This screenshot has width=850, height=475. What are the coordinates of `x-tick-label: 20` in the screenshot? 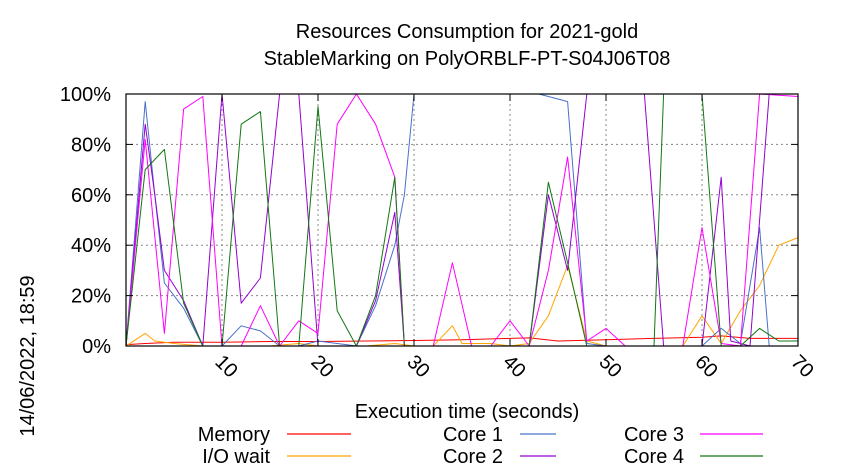 It's located at (321, 366).